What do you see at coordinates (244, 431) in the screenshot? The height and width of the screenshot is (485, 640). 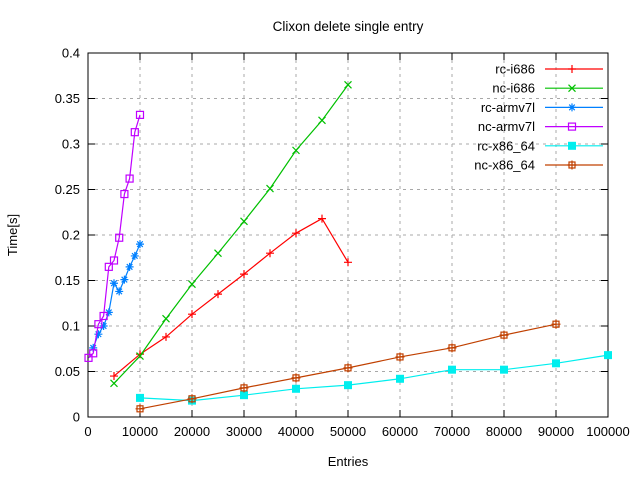 I see `x-tick-label: 30000` at bounding box center [244, 431].